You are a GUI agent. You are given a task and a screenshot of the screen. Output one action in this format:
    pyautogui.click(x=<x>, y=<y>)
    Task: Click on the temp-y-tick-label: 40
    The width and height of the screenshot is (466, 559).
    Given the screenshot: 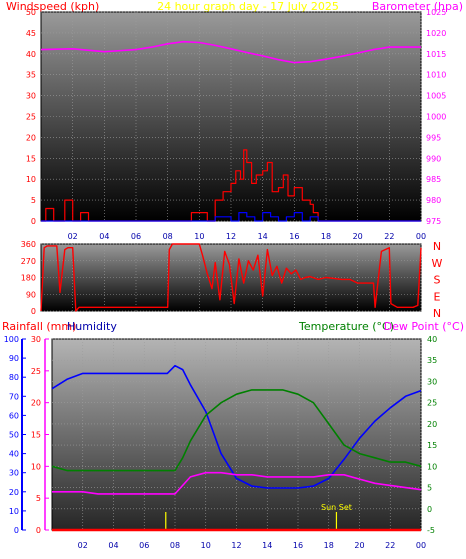 What is the action you would take?
    pyautogui.click(x=432, y=339)
    